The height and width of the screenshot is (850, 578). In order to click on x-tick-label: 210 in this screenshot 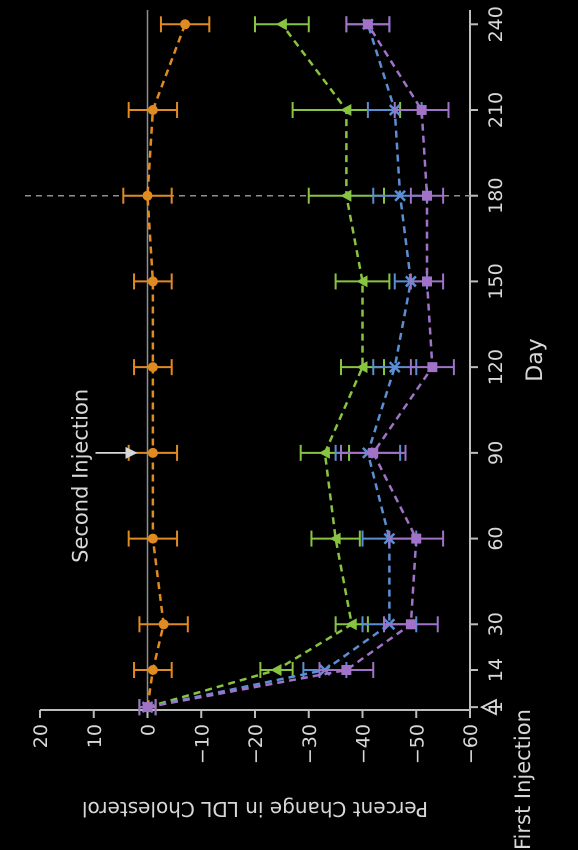, I will do `click(496, 110)`.